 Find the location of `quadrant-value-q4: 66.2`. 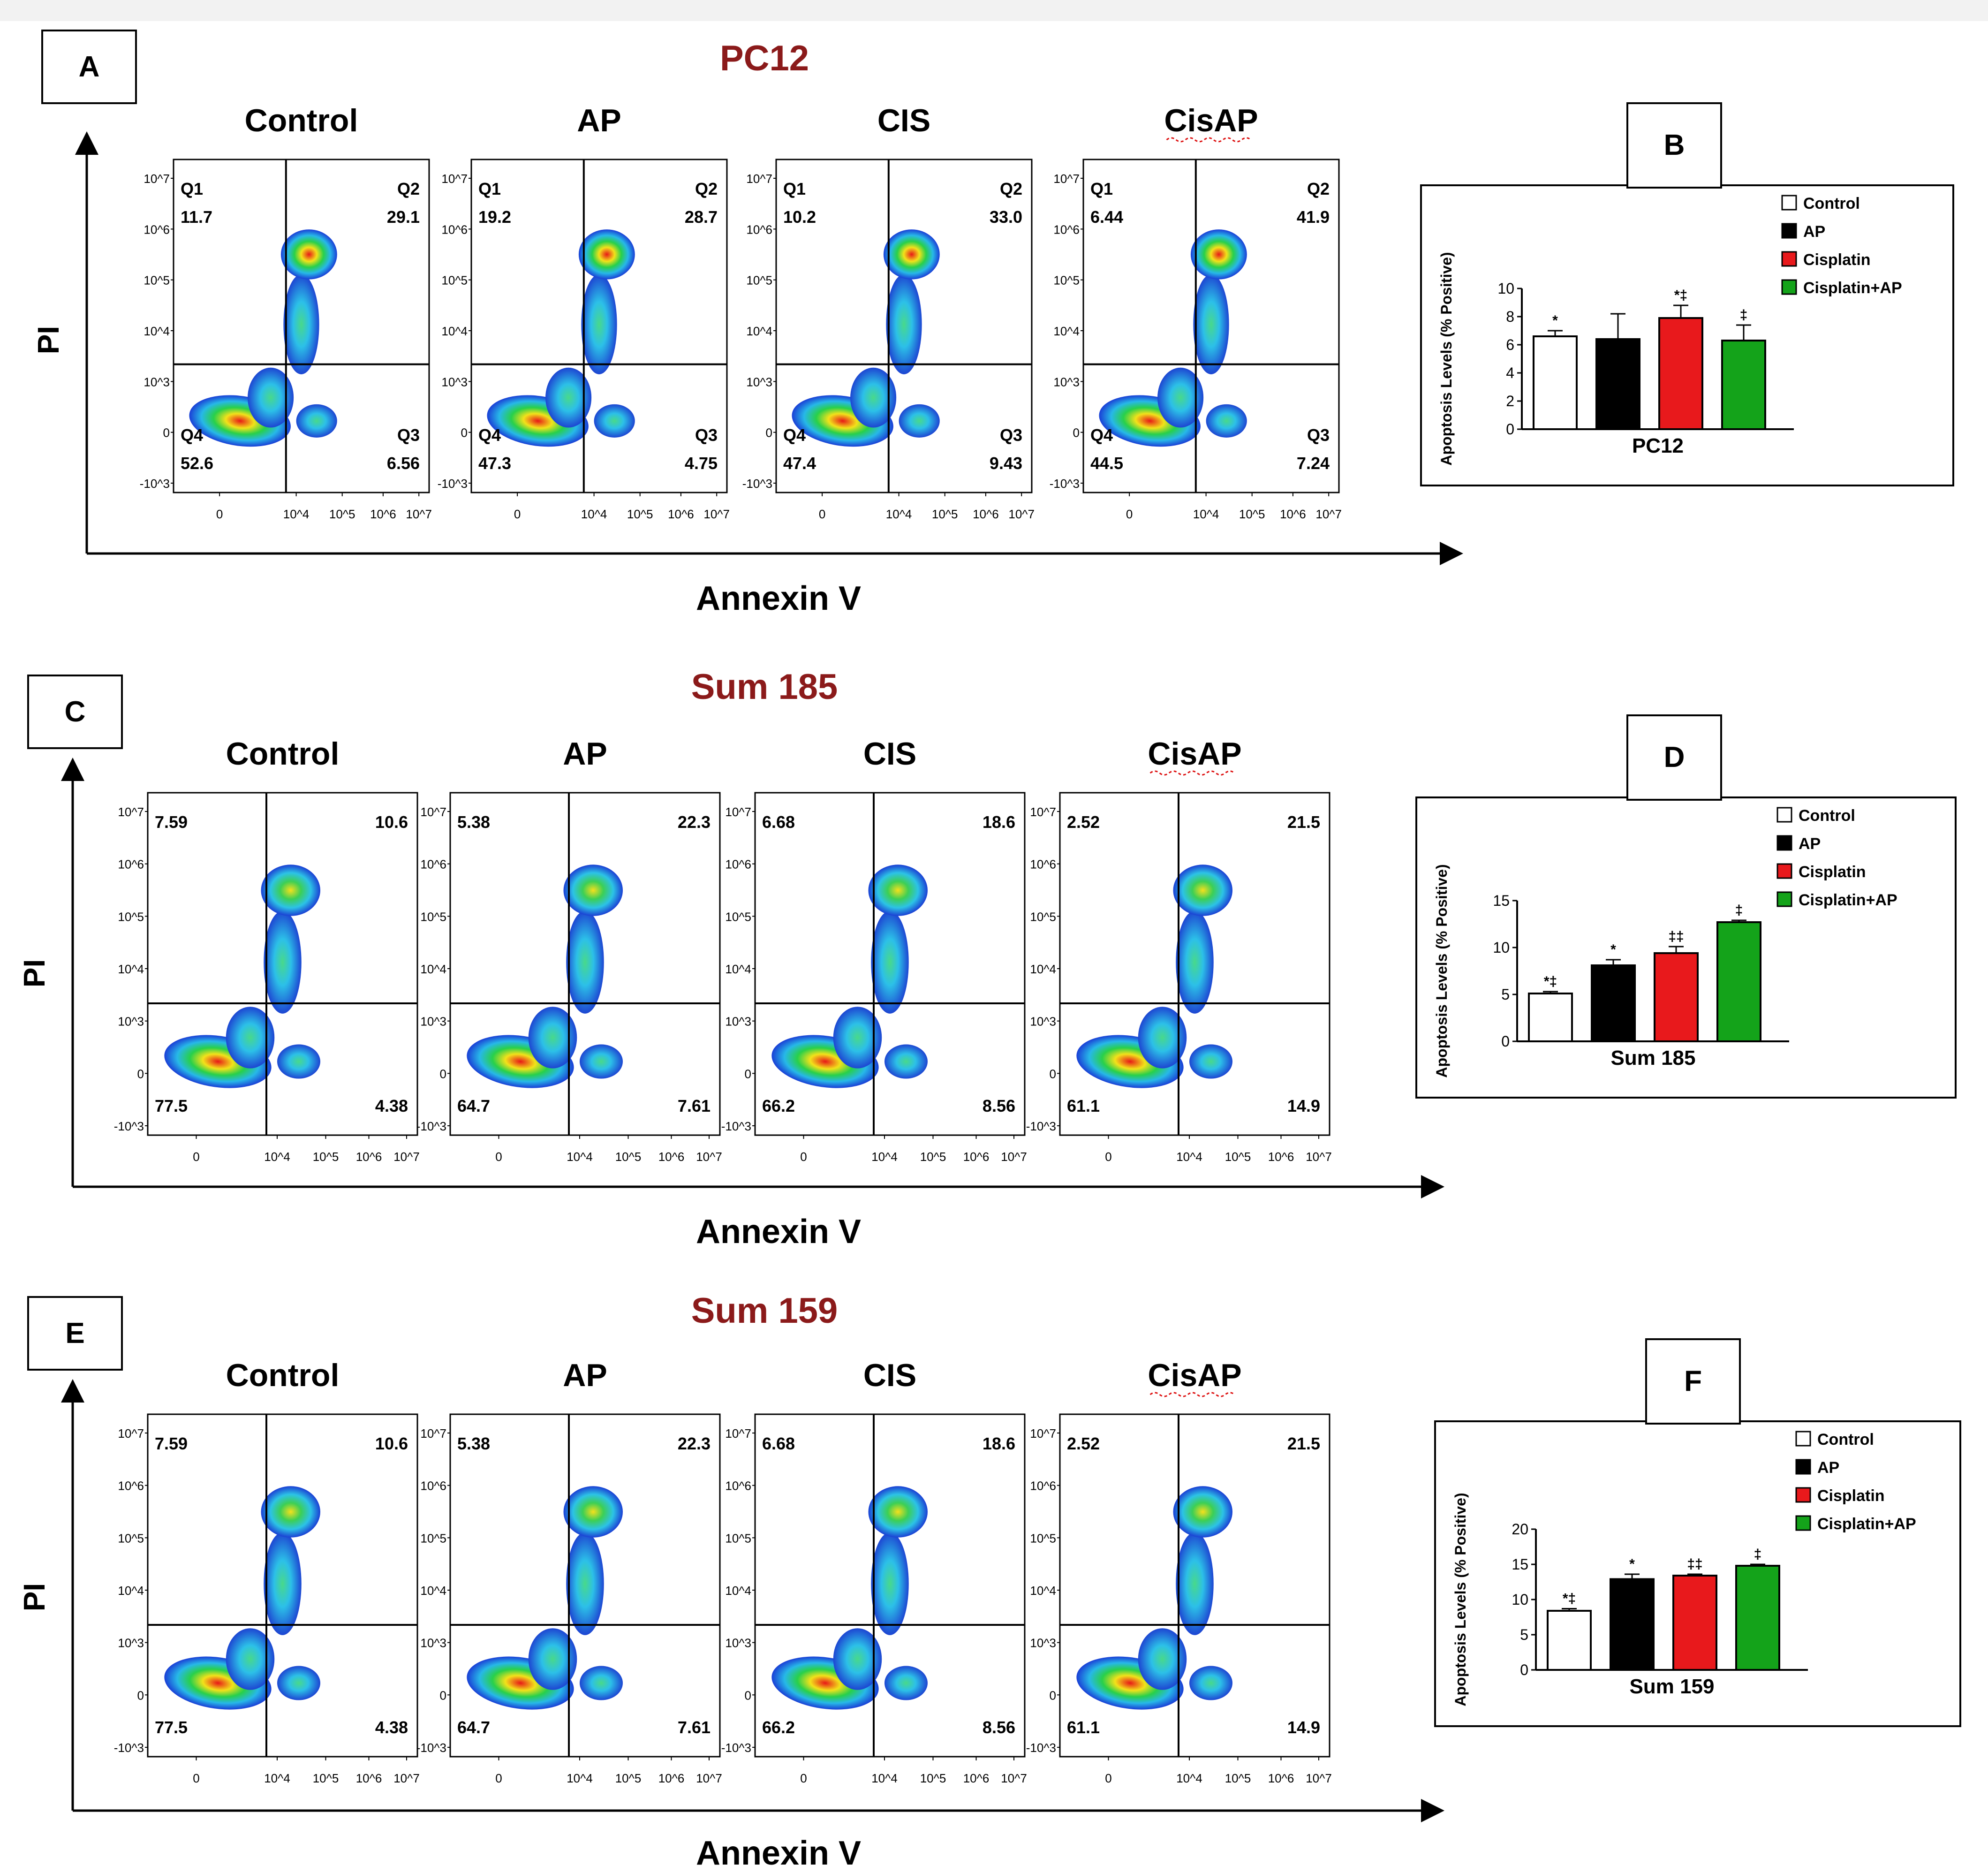

quadrant-value-q4: 66.2 is located at coordinates (778, 1727).